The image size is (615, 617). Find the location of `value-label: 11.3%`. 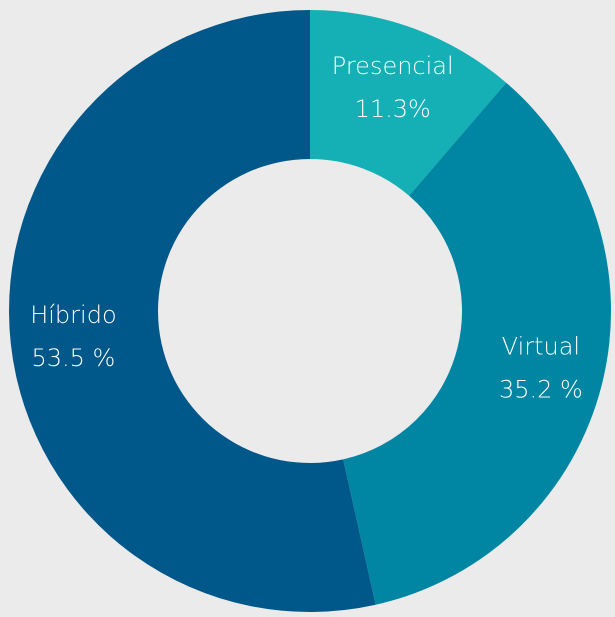

value-label: 11.3% is located at coordinates (393, 109).